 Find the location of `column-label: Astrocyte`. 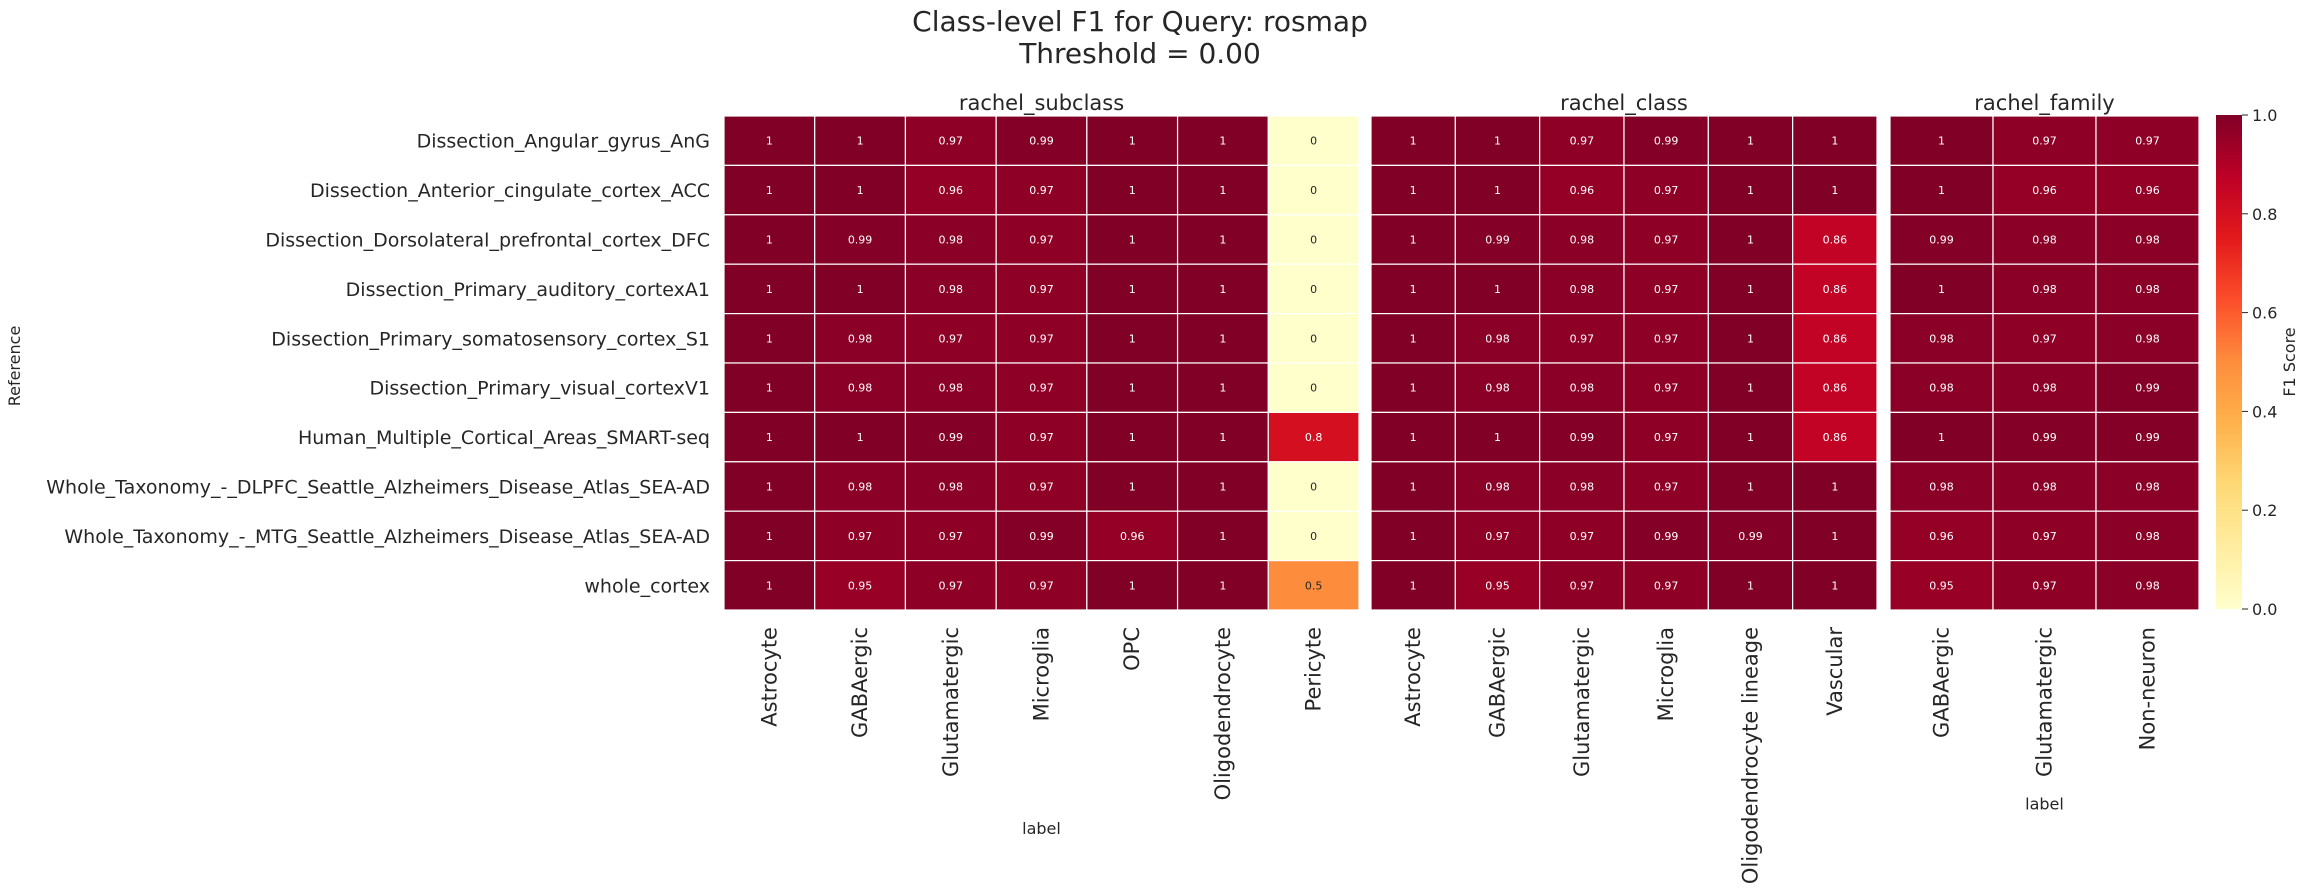

column-label: Astrocyte is located at coordinates (769, 677).